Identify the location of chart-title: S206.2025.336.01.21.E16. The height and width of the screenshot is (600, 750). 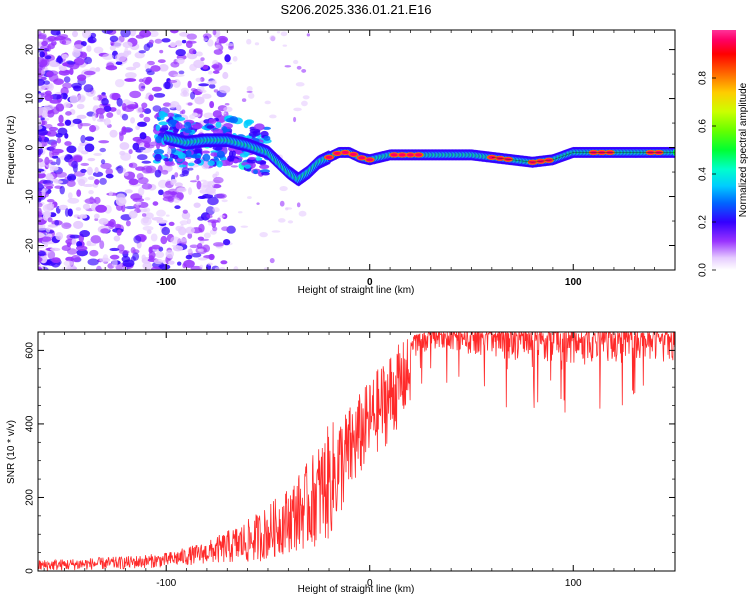
(355, 9).